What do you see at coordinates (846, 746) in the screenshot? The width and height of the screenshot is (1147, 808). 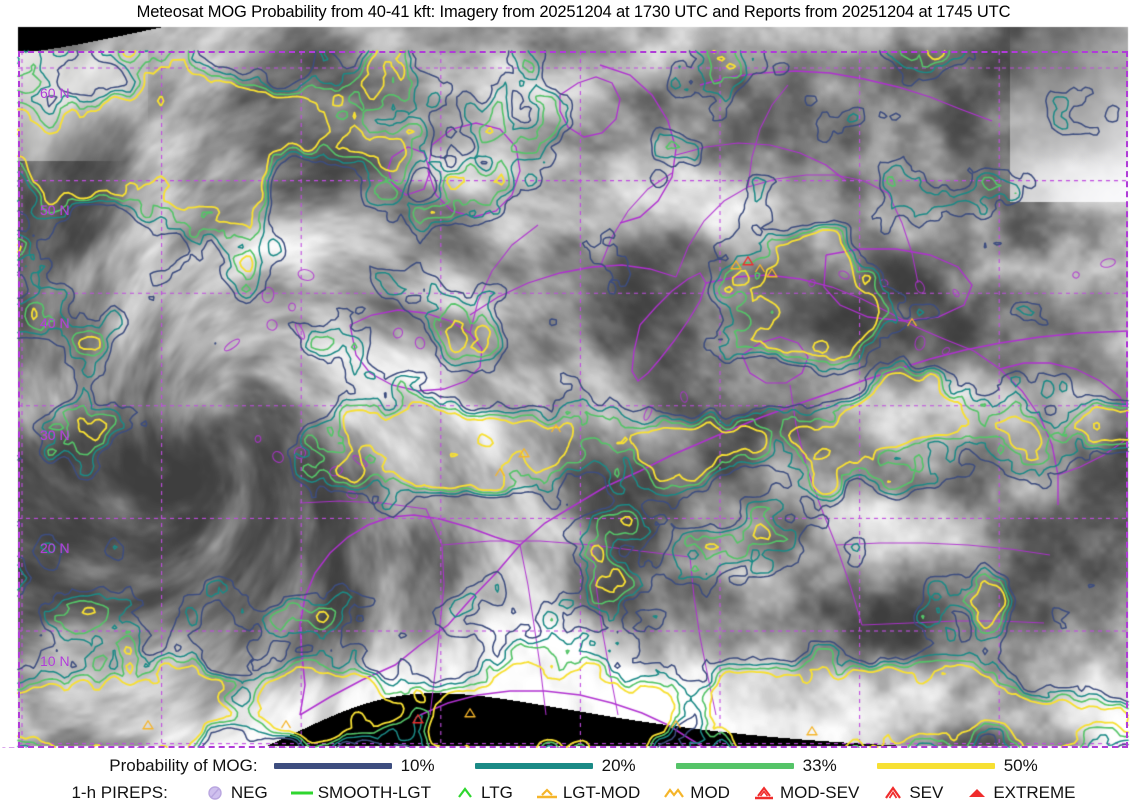 I see `longitude-label: 25 E` at bounding box center [846, 746].